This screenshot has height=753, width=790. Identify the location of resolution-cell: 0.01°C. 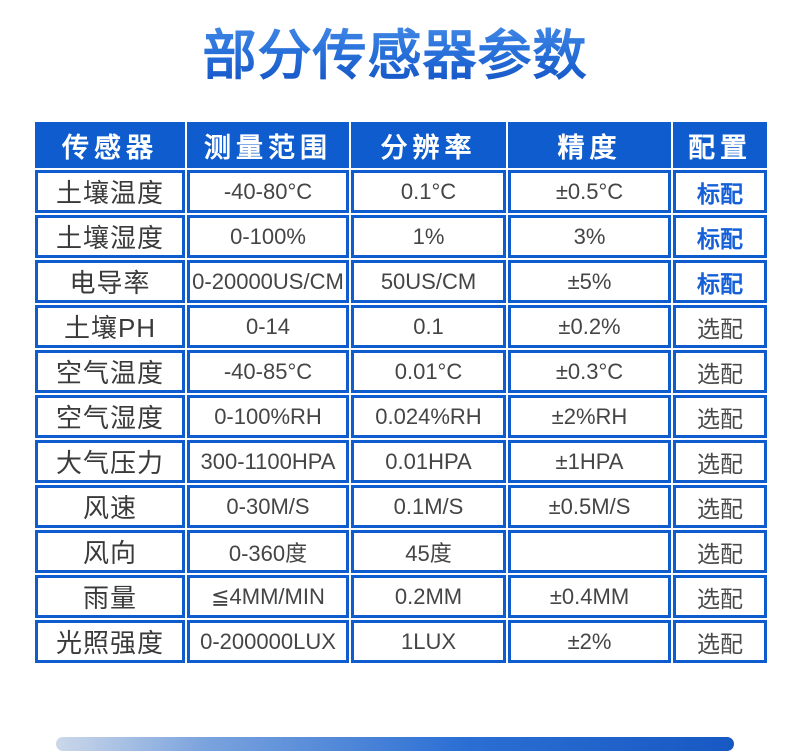
(428, 371).